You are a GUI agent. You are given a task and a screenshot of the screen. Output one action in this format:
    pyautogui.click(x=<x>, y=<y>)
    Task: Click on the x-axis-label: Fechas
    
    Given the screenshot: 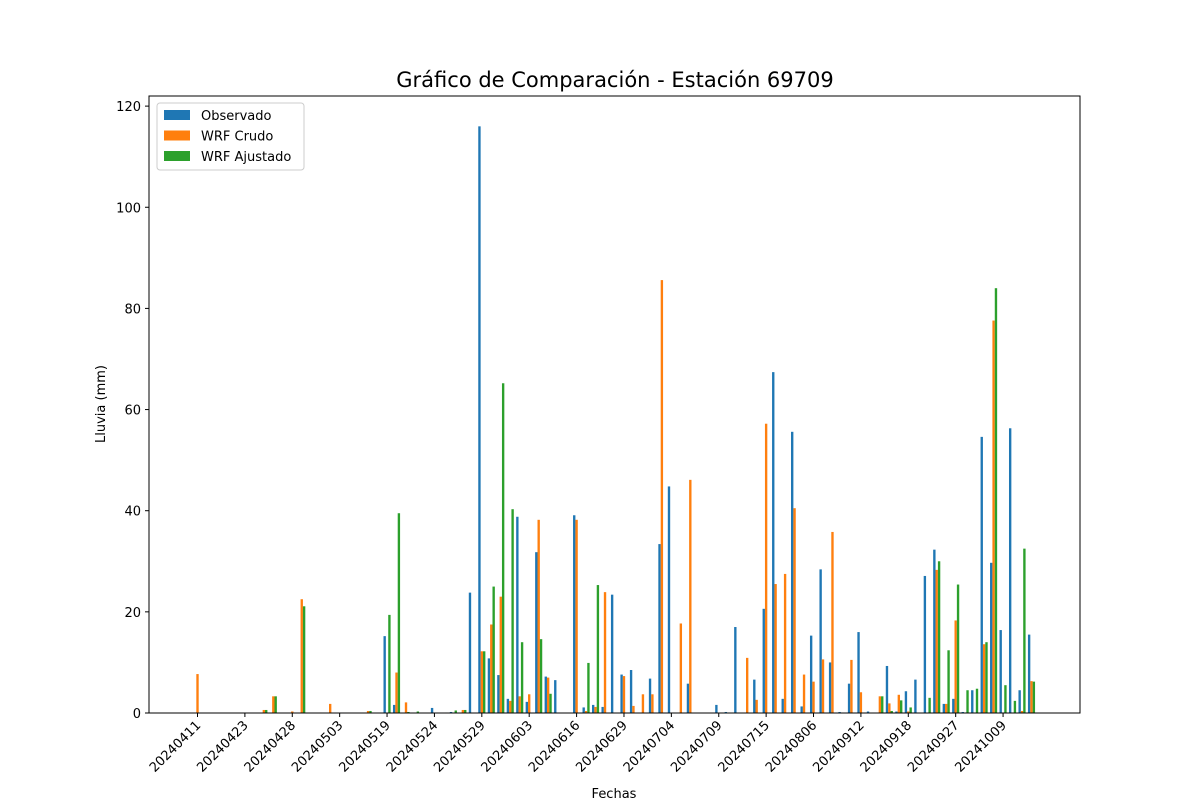 What is the action you would take?
    pyautogui.click(x=614, y=793)
    